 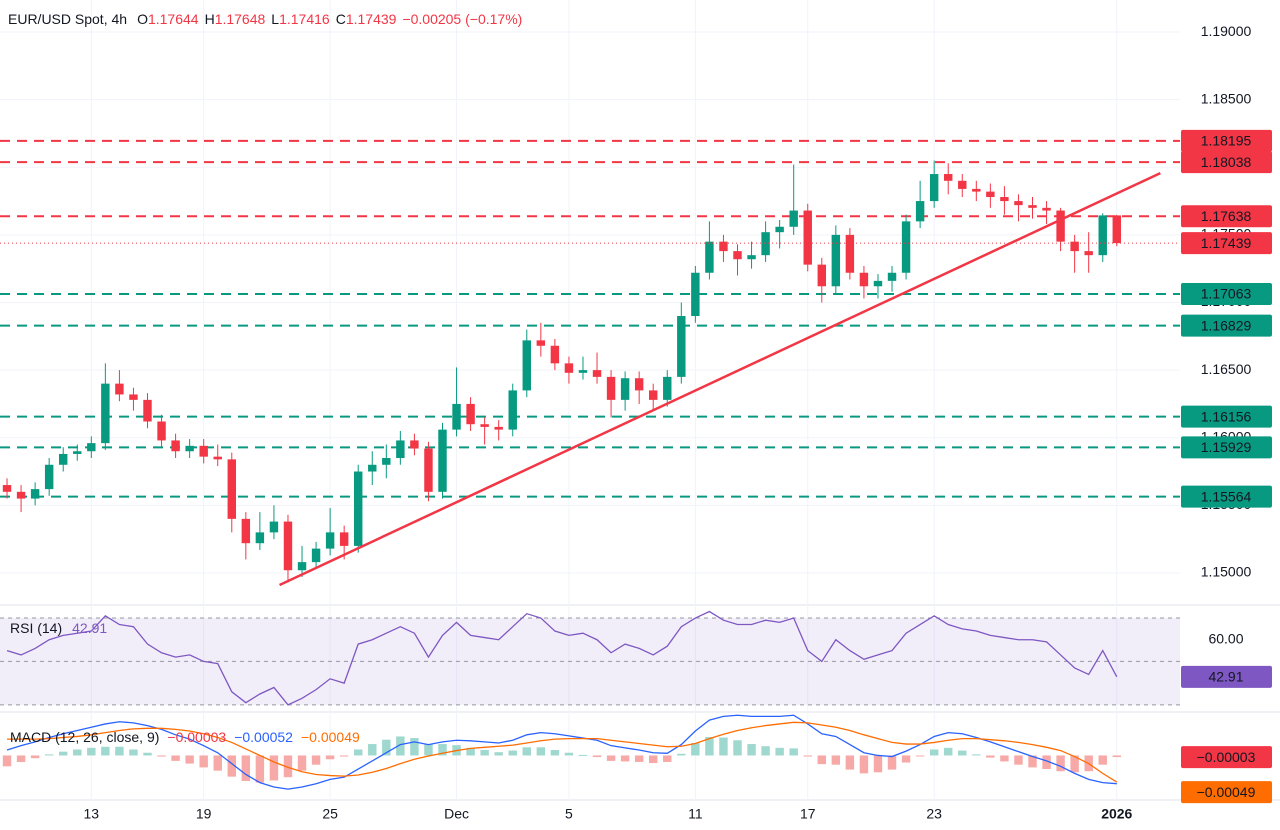 I want to click on x-tick-label: 5, so click(x=569, y=814).